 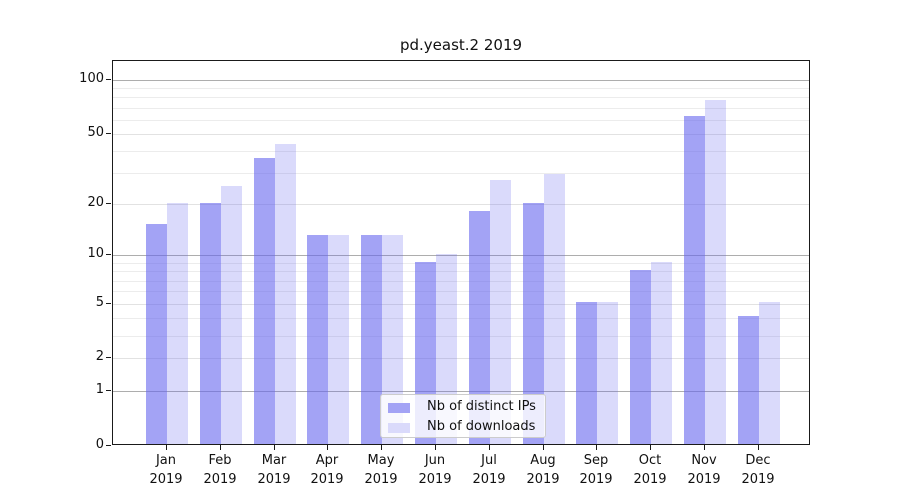 I want to click on x-tick-mark-feb, so click(x=220, y=447).